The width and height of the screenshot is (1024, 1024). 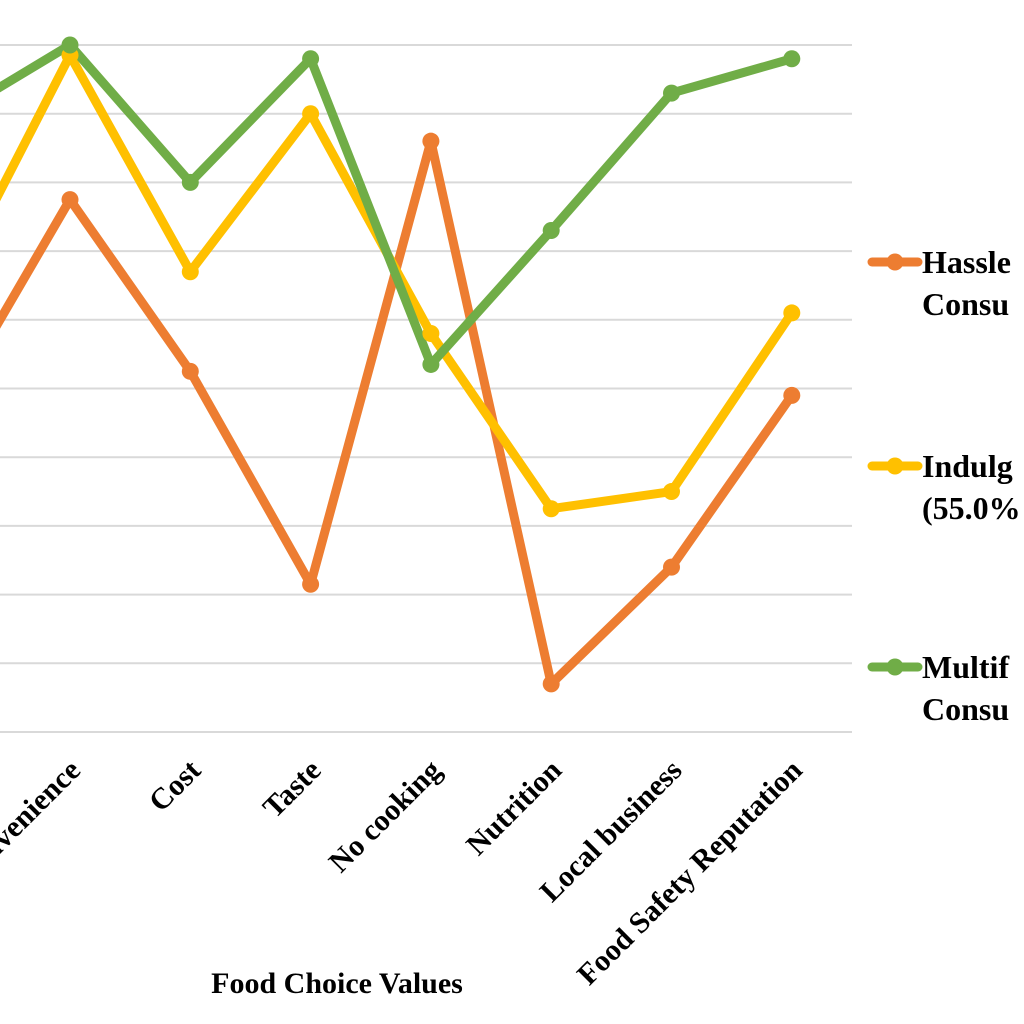 What do you see at coordinates (514, 807) in the screenshot?
I see `x-tick-label: Nutrition` at bounding box center [514, 807].